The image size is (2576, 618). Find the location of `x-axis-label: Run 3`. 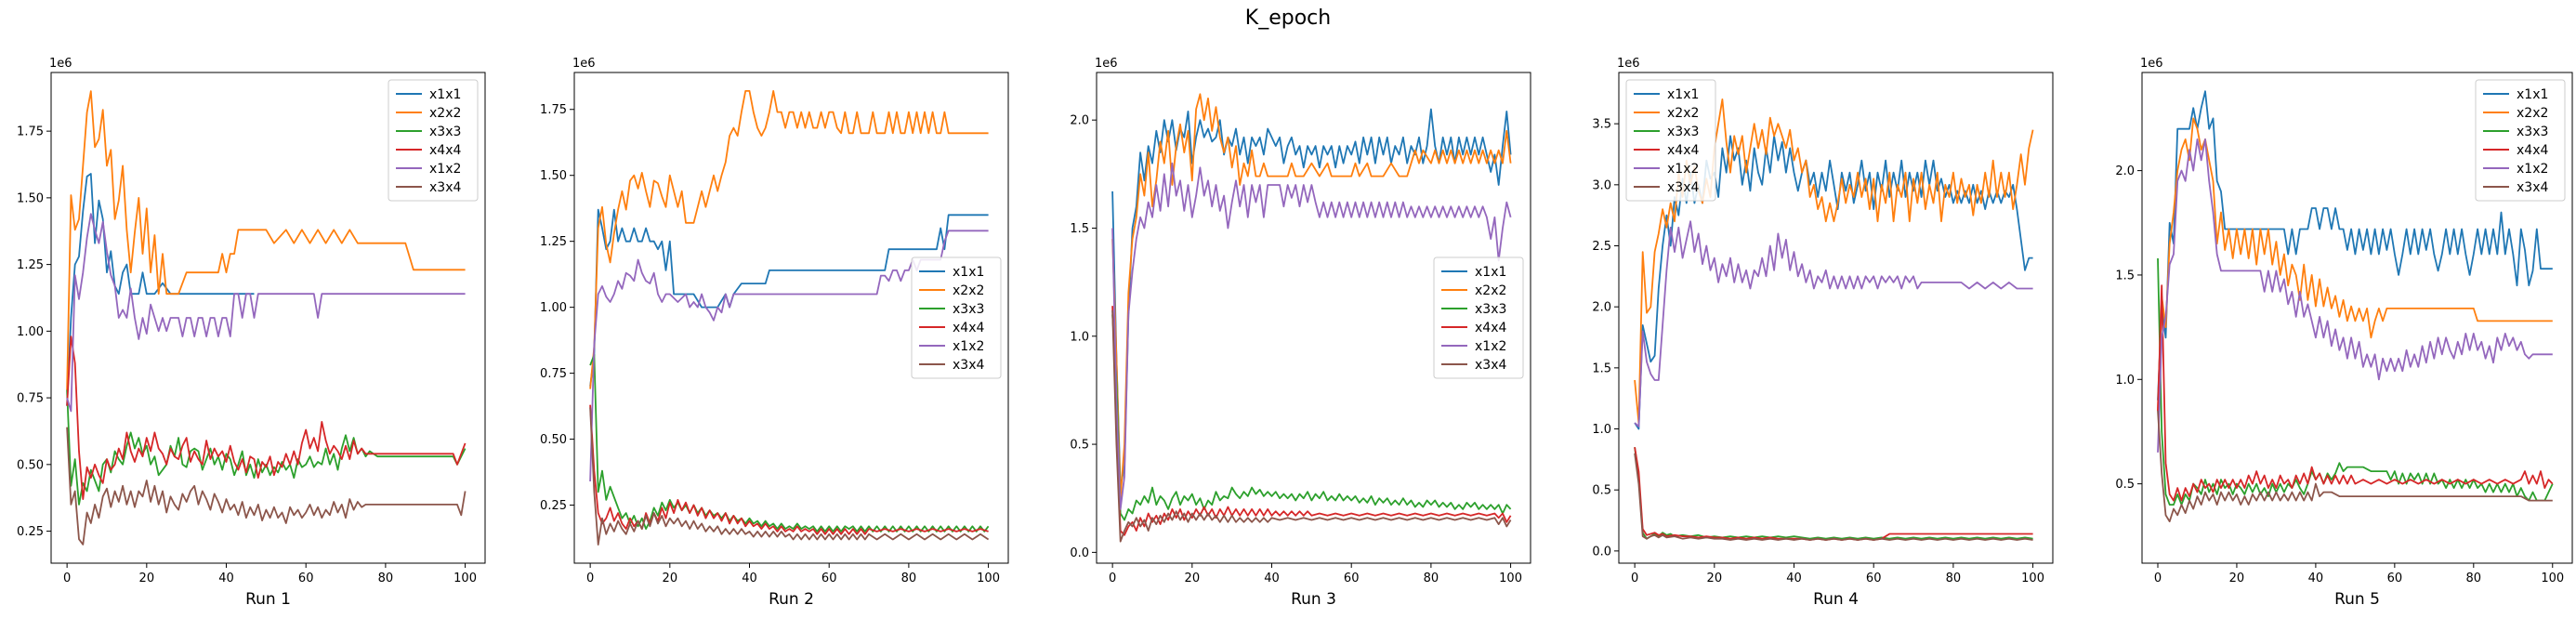

x-axis-label: Run 3 is located at coordinates (1313, 599).